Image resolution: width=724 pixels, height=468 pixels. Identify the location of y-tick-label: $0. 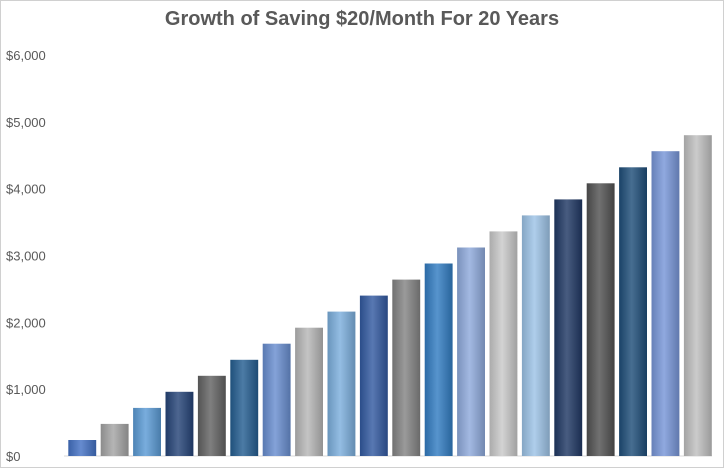
(13, 456).